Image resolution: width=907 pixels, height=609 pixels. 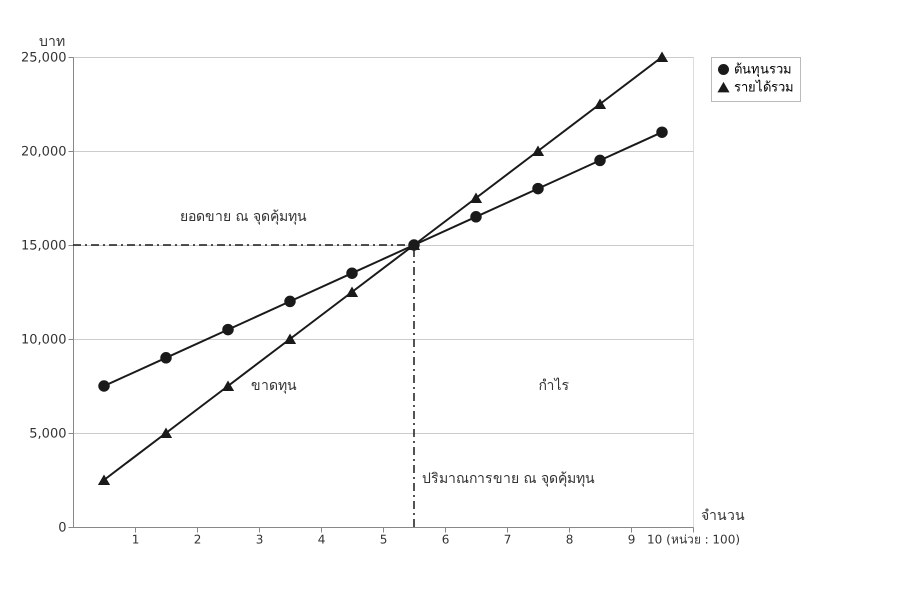 I want to click on y-axis-title: บาท, so click(x=52, y=42).